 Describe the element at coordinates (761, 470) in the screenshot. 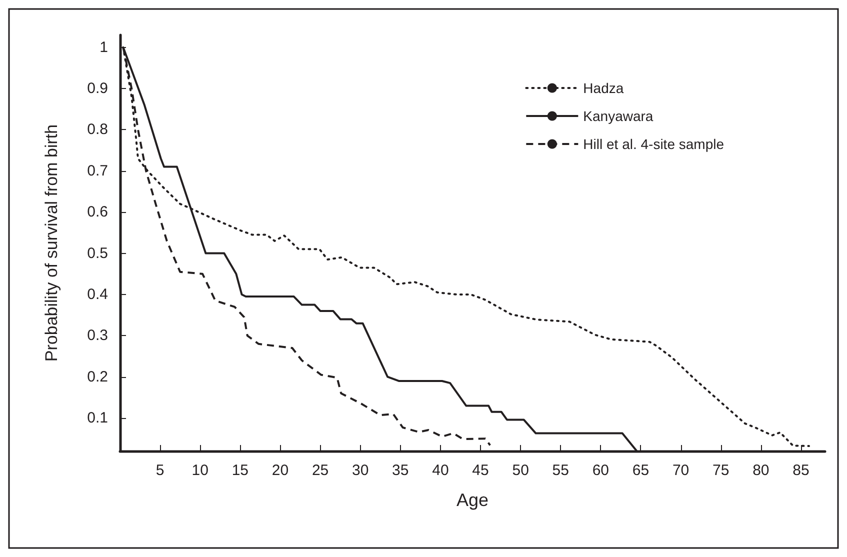

I see `x-tick-label: 80` at that location.